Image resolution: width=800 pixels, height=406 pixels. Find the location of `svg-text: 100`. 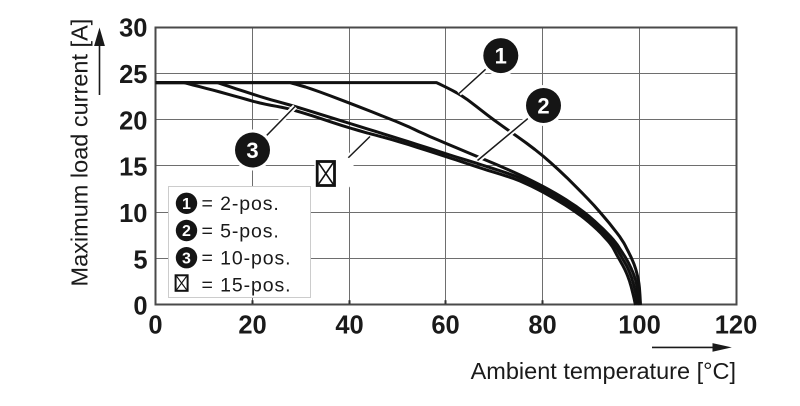

svg-text: 100 is located at coordinates (639, 326).